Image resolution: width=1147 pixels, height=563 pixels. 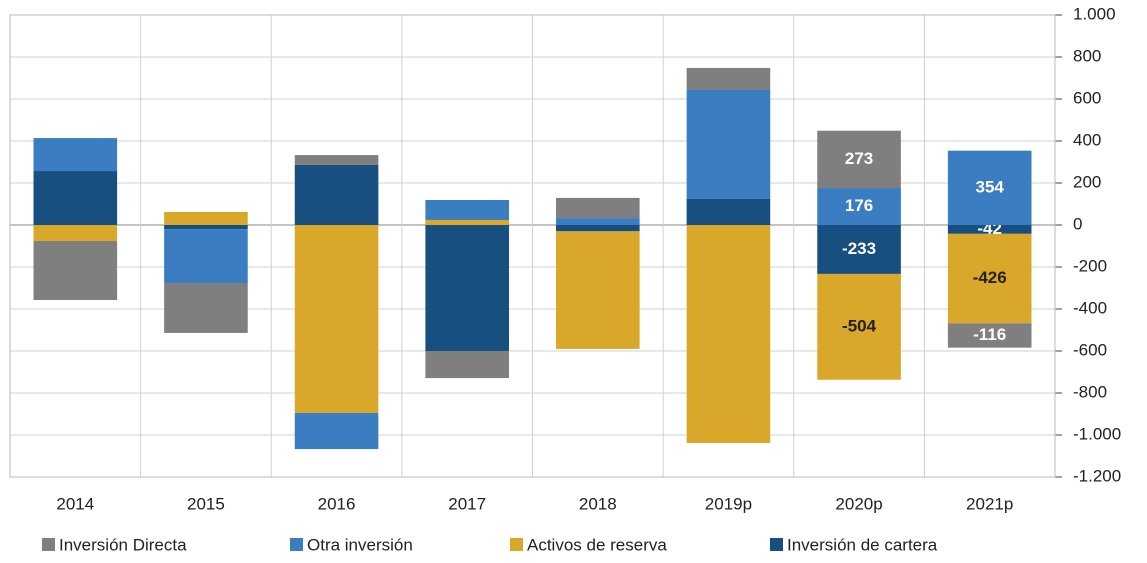 What do you see at coordinates (862, 544) in the screenshot?
I see `legend-label: Inversión de cartera` at bounding box center [862, 544].